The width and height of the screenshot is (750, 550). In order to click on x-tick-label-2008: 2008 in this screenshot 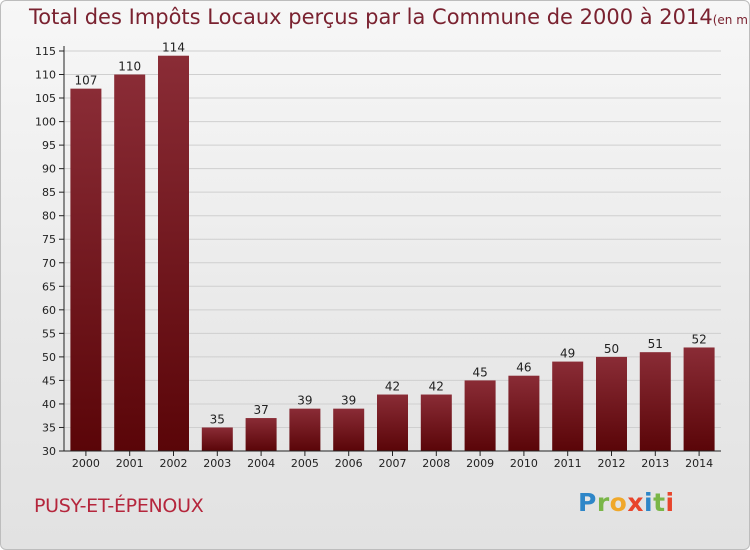, I will do `click(436, 463)`.